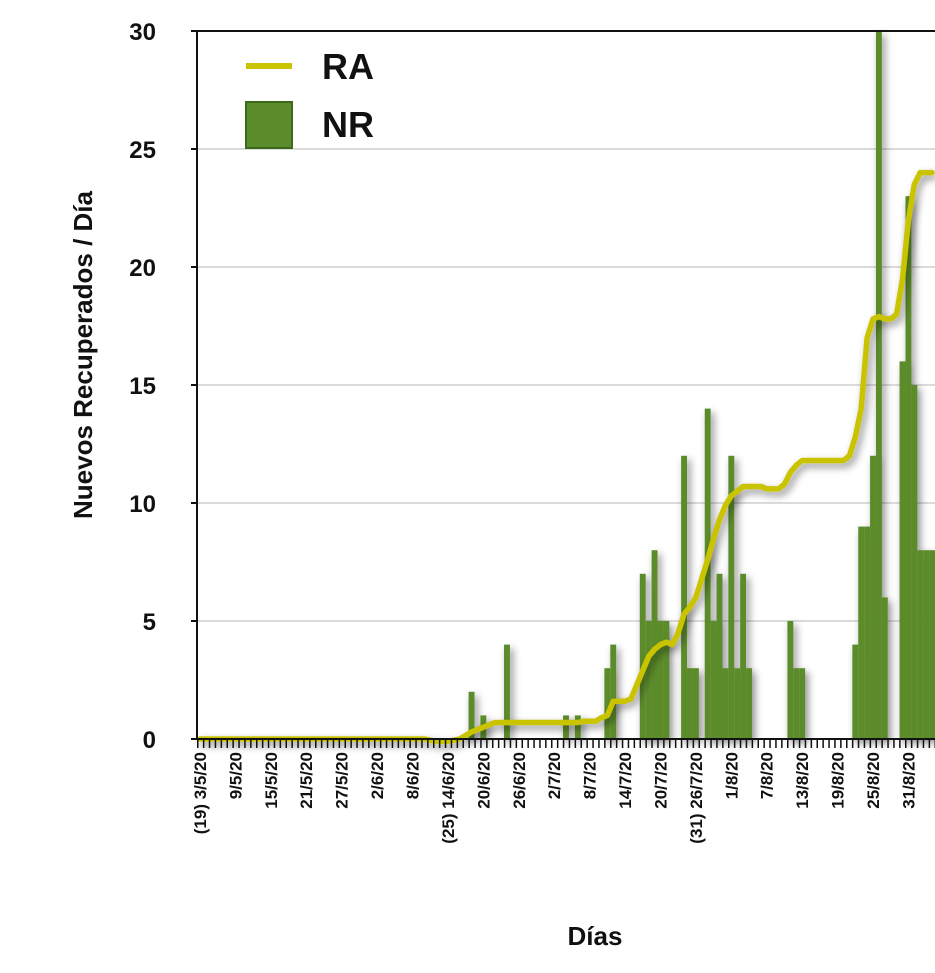 The height and width of the screenshot is (973, 935). Describe the element at coordinates (149, 740) in the screenshot. I see `y-tick-label: 0` at that location.